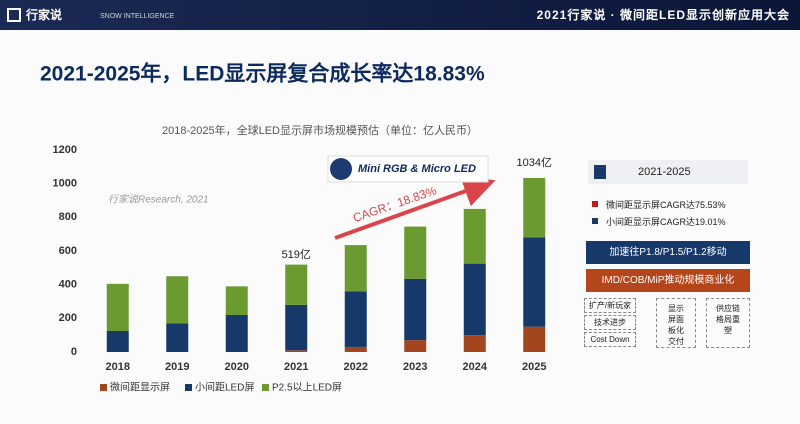 The height and width of the screenshot is (424, 800). Describe the element at coordinates (415, 367) in the screenshot. I see `x-tick-label: 2023` at that location.